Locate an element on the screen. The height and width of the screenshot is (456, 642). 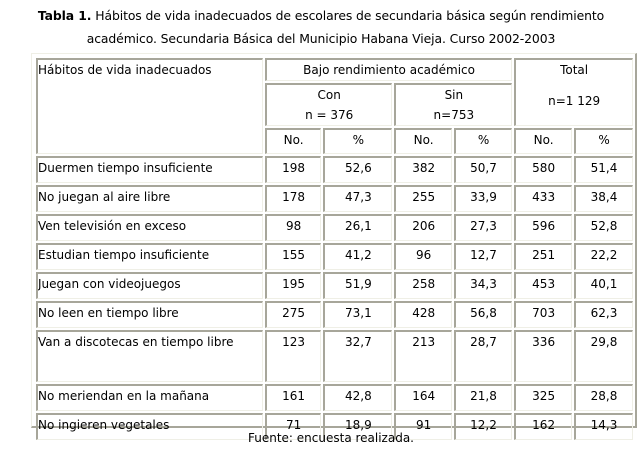
total-no-cell: 336 is located at coordinates (543, 356).